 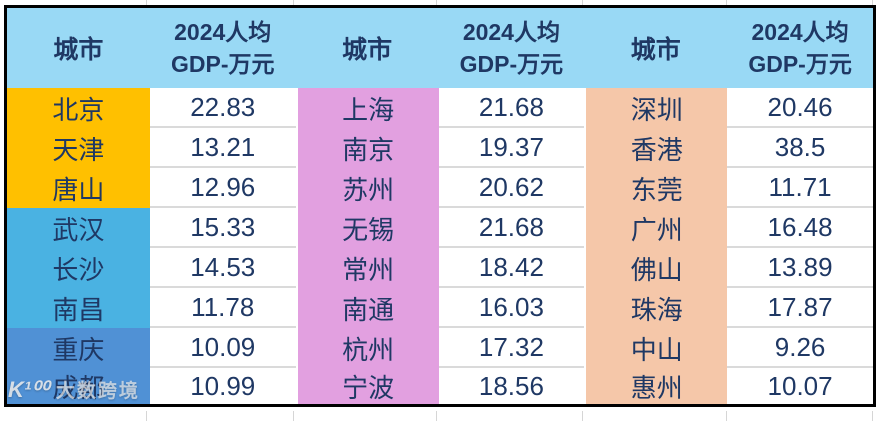 I want to click on city-cell: 北京, so click(x=78, y=108).